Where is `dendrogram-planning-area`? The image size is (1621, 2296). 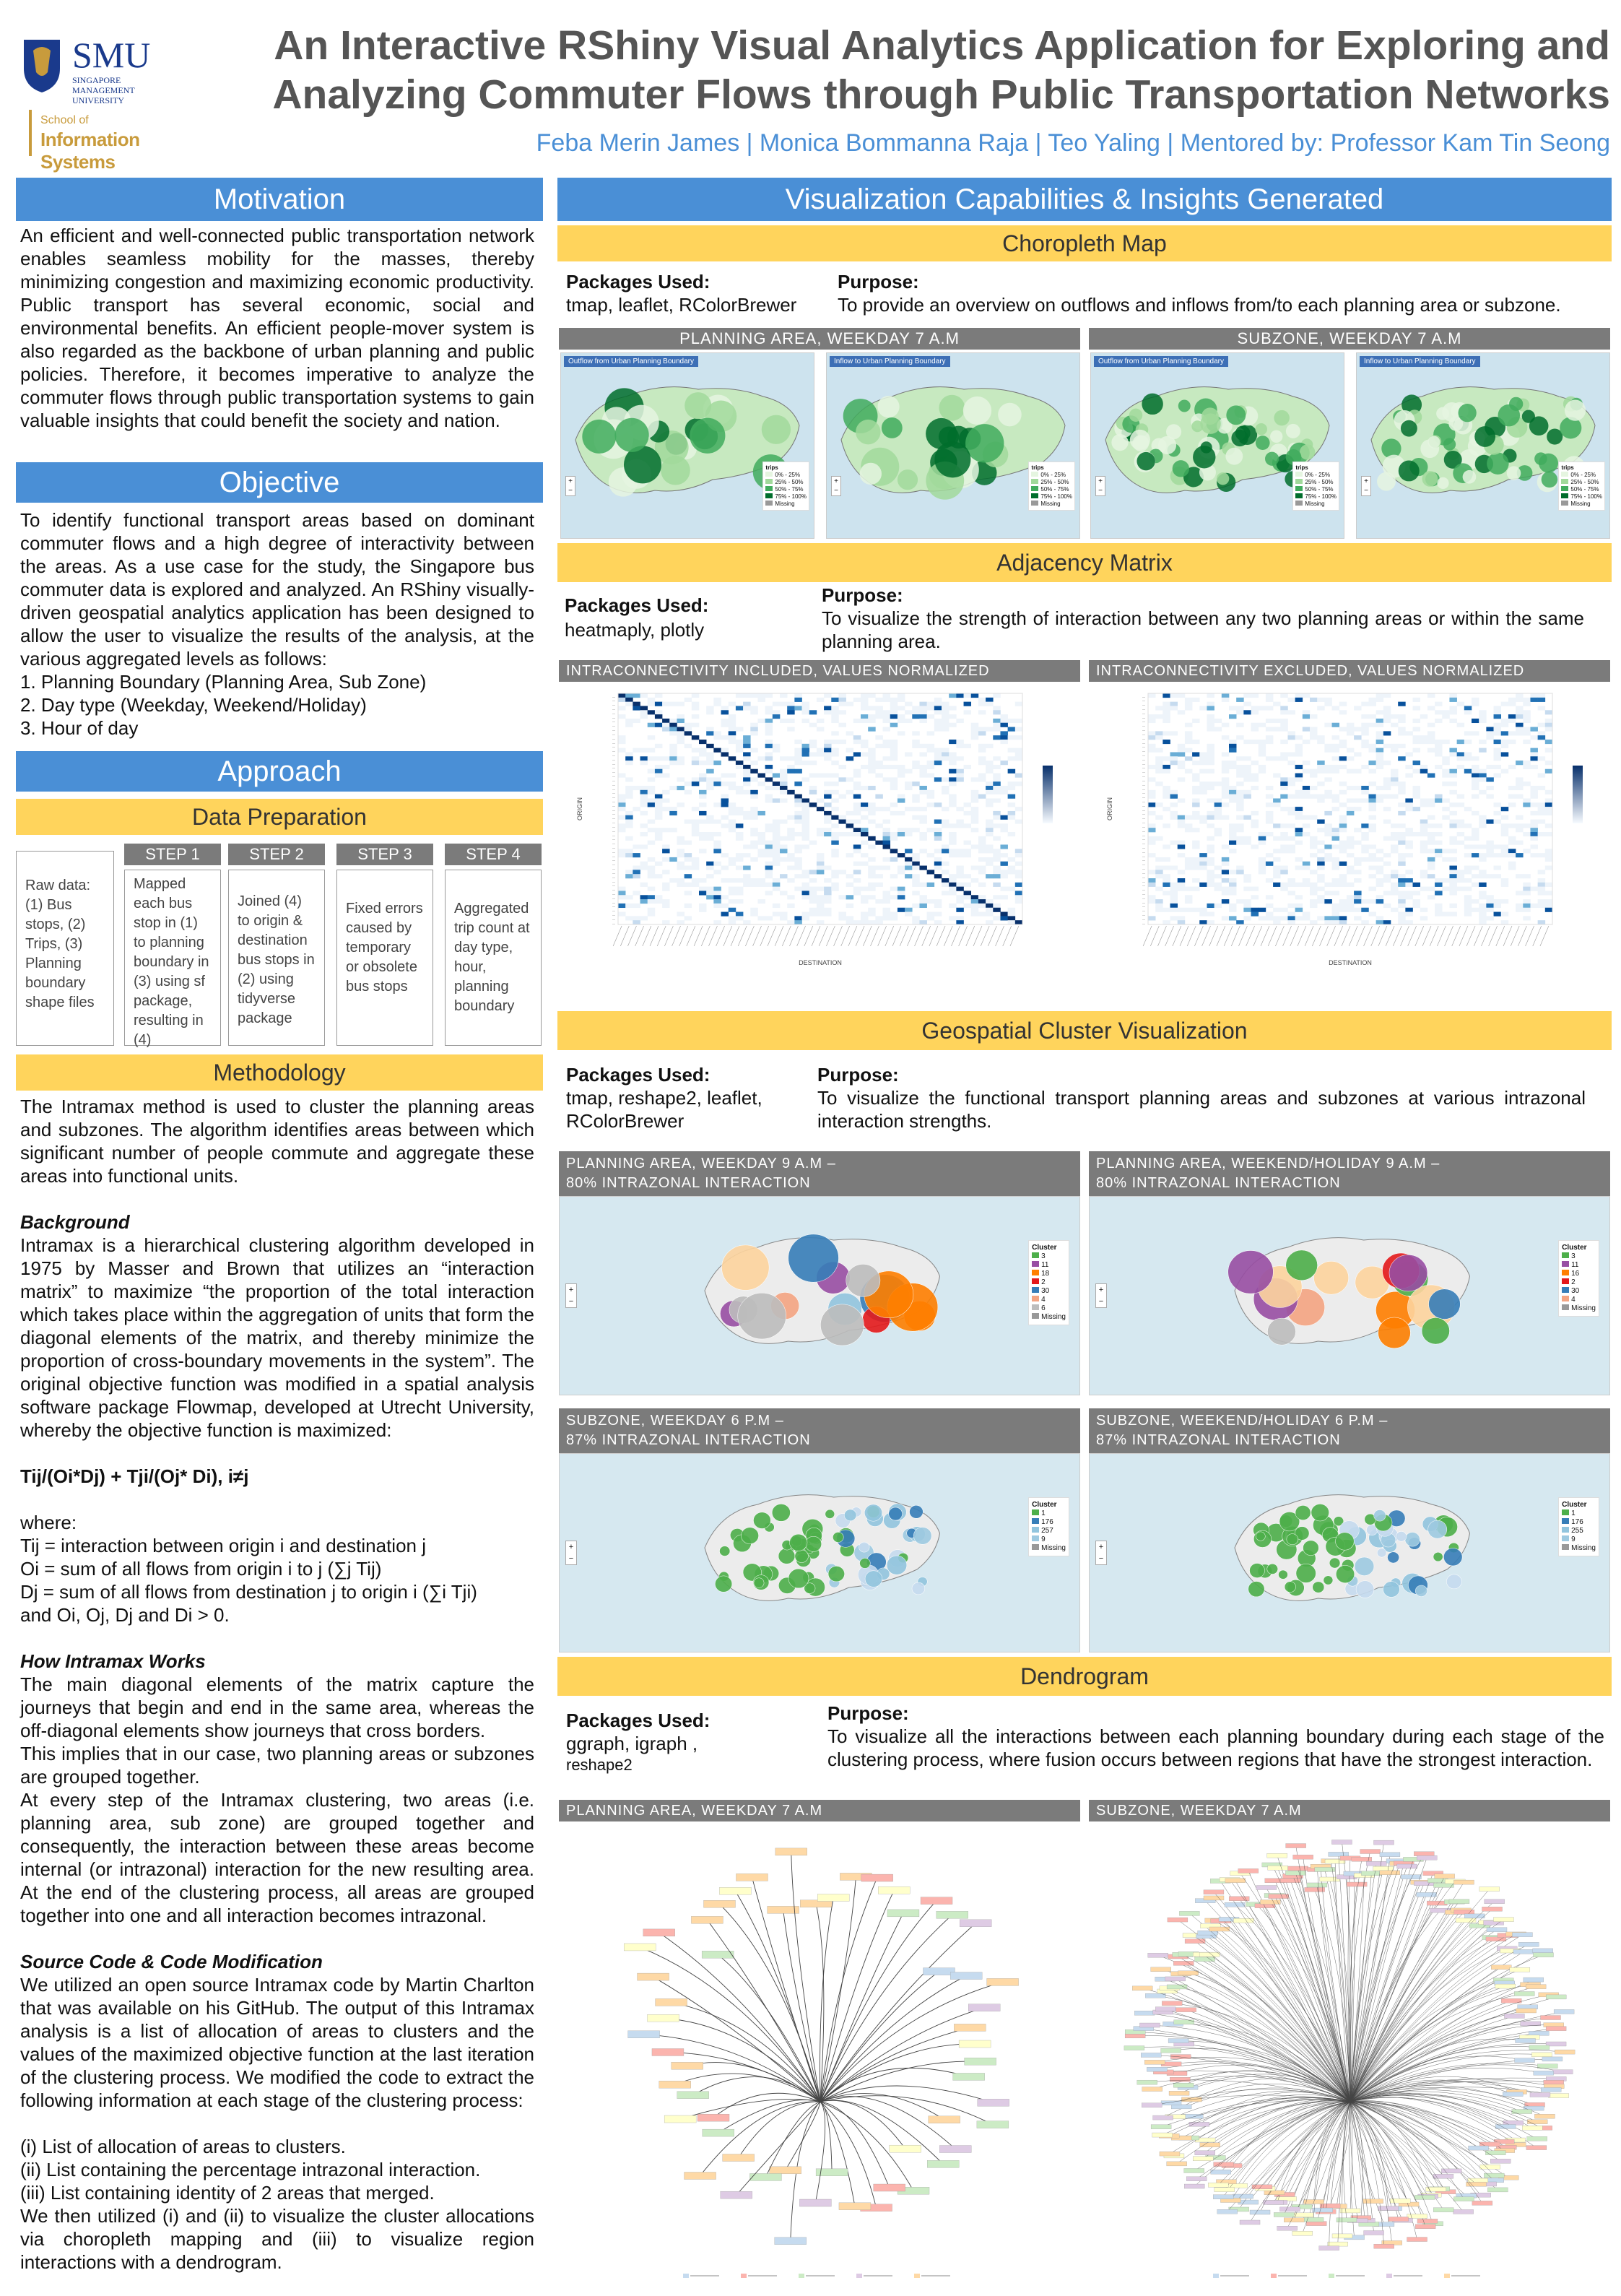 dendrogram-planning-area is located at coordinates (821, 2062).